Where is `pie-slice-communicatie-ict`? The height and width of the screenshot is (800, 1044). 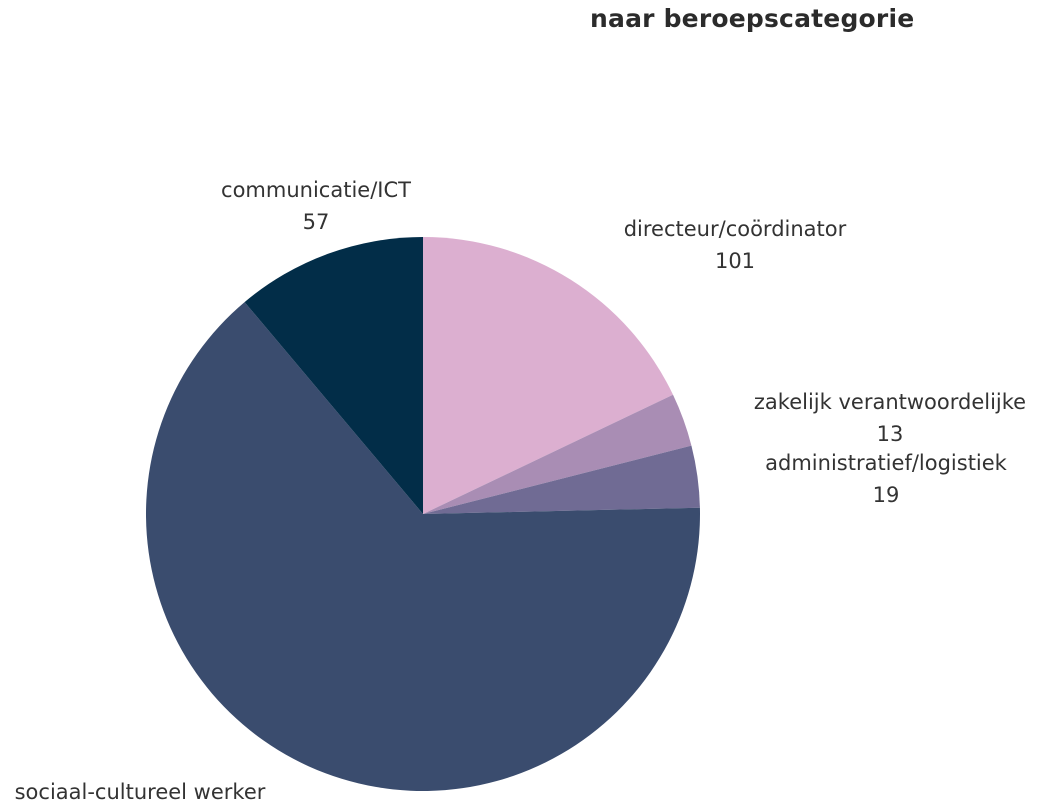 pie-slice-communicatie-ict is located at coordinates (333, 375).